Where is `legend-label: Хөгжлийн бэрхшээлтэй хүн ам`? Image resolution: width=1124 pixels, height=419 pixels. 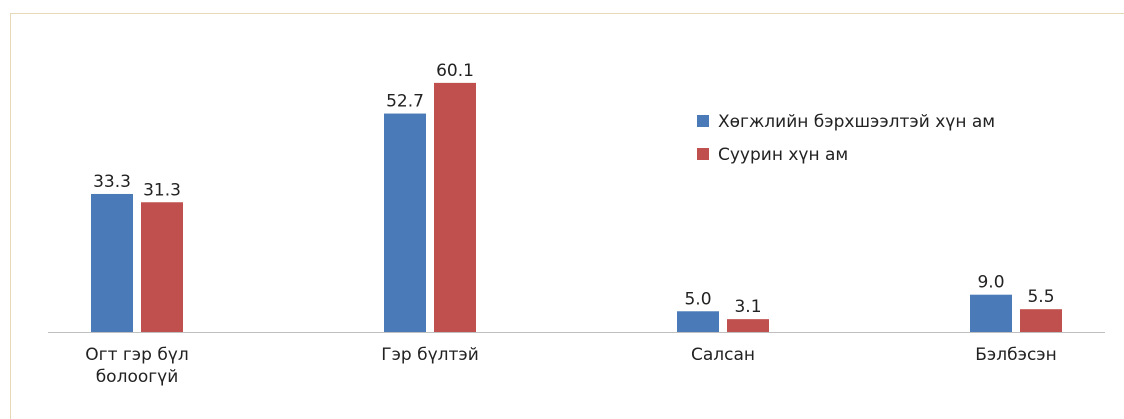
legend-label: Хөгжлийн бэрхшээлтэй хүн ам is located at coordinates (856, 122).